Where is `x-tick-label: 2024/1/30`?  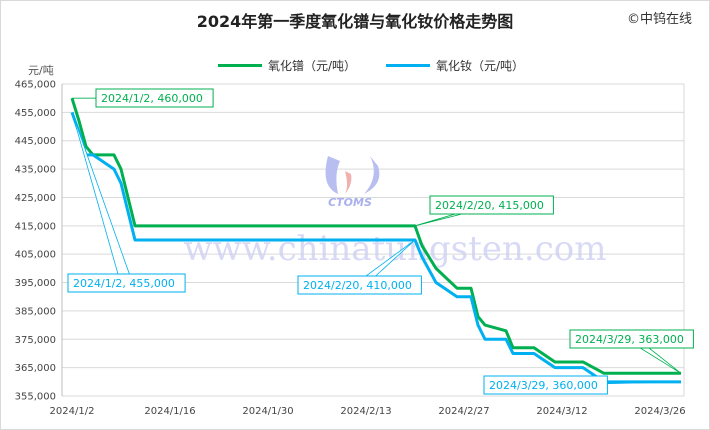
x-tick-label: 2024/1/30 is located at coordinates (267, 411).